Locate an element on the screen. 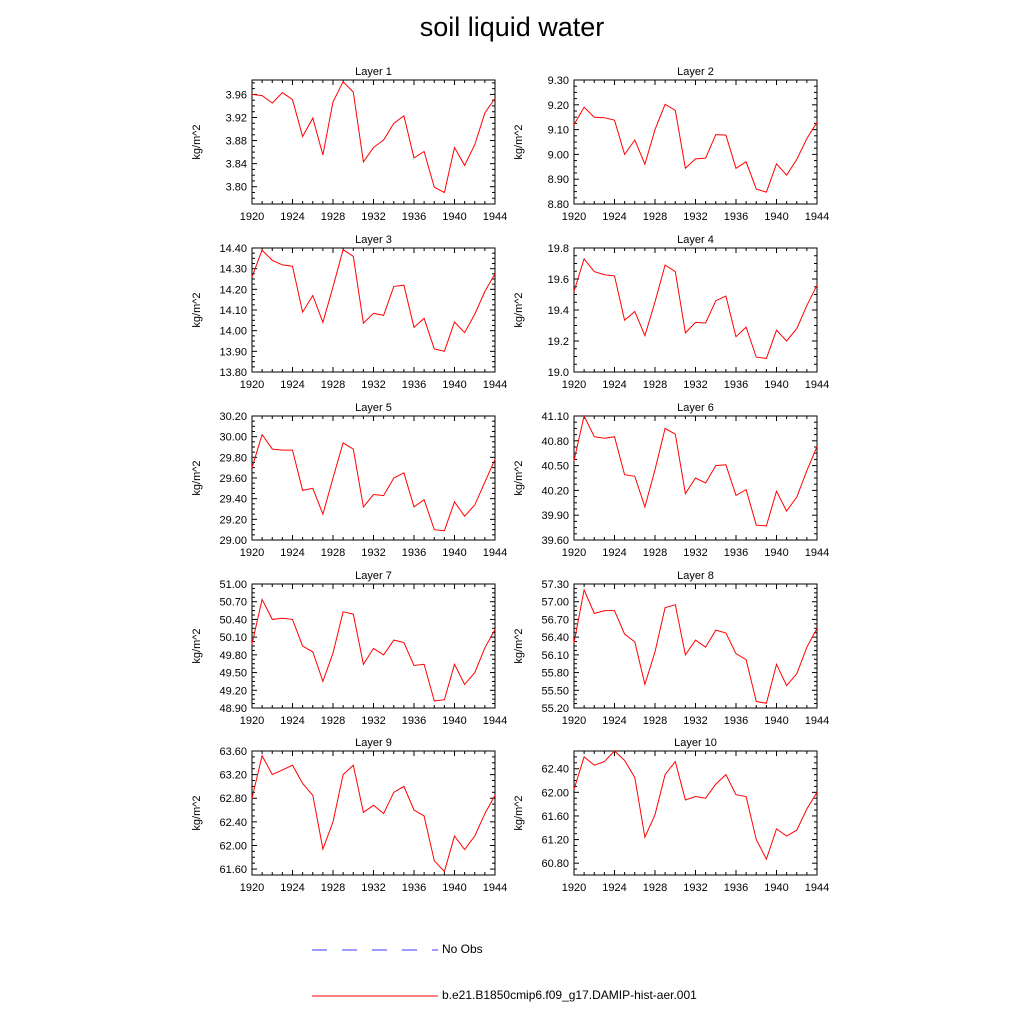  y-tick-label: 19.0 is located at coordinates (558, 373).